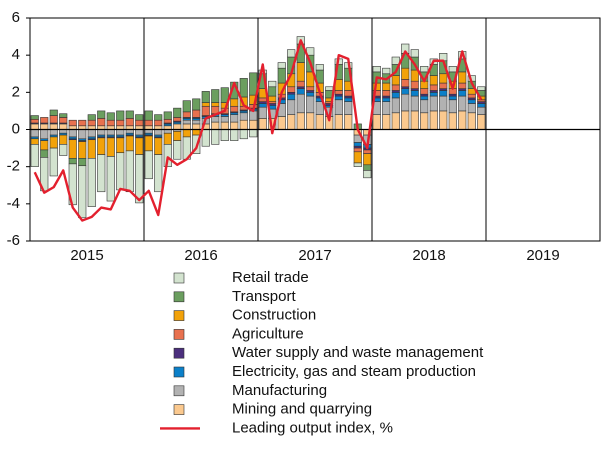  I want to click on legend-label: Water supply and waste management, so click(358, 352).